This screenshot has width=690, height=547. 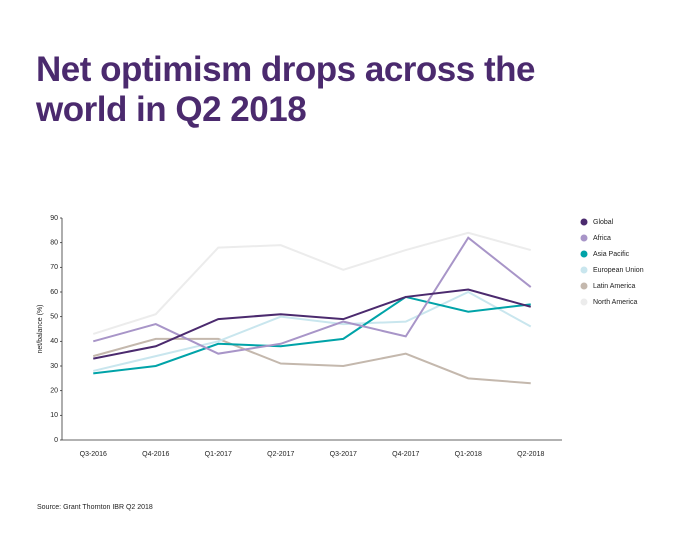 I want to click on y-tick-label: 20, so click(x=54, y=391).